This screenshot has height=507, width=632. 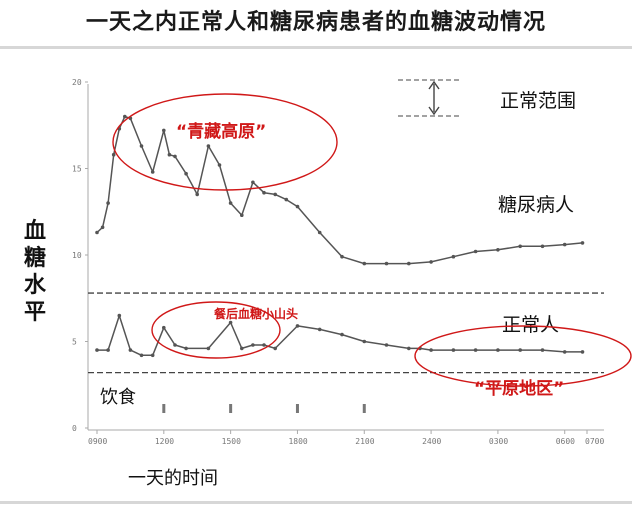 What do you see at coordinates (519, 388) in the screenshot?
I see `plain-annotation: “平原地区”` at bounding box center [519, 388].